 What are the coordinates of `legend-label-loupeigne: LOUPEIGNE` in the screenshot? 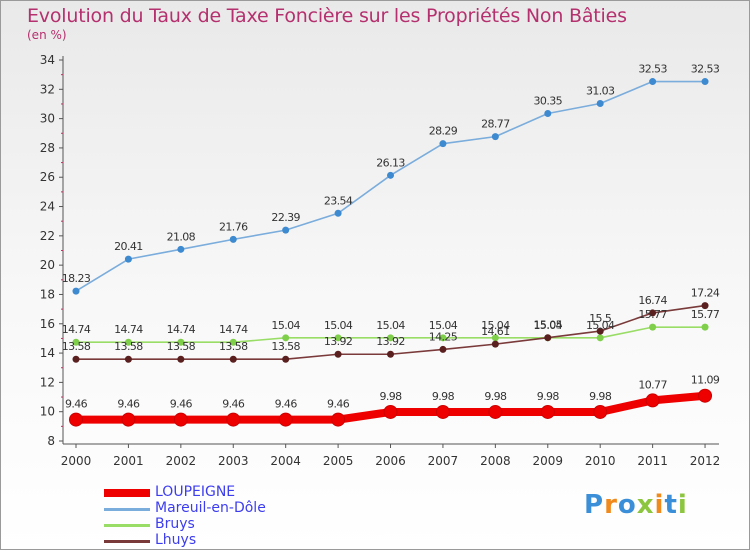 It's located at (195, 492).